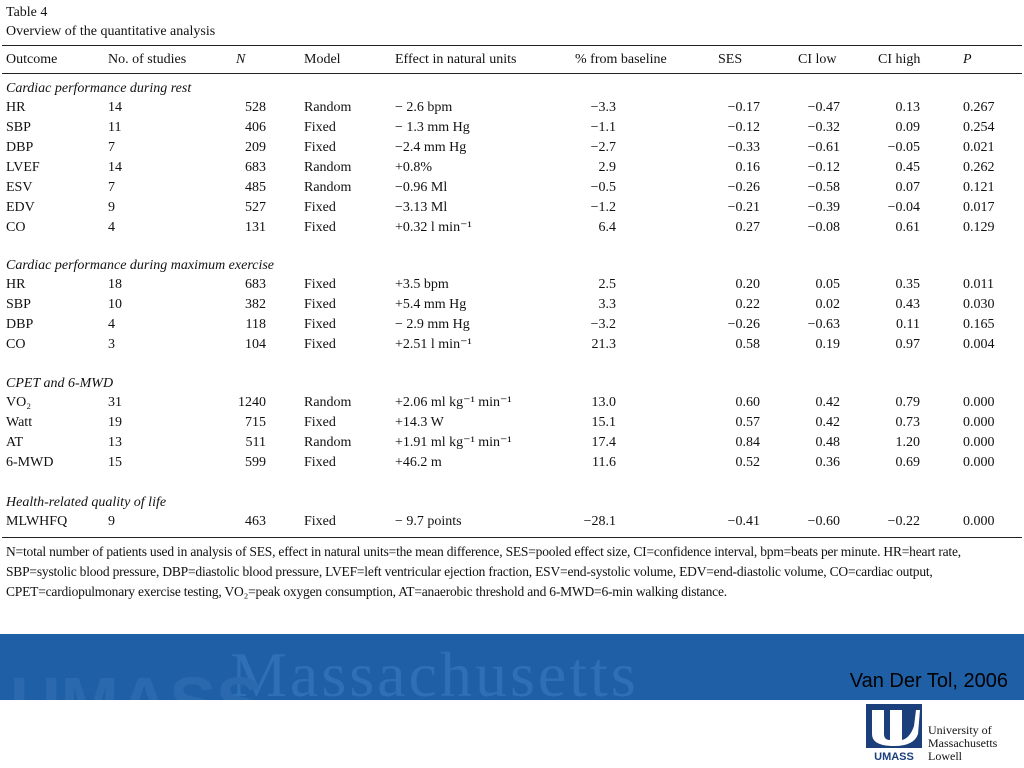 This screenshot has height=768, width=1024. I want to click on citation: Van Der Tol, 2006, so click(928, 681).